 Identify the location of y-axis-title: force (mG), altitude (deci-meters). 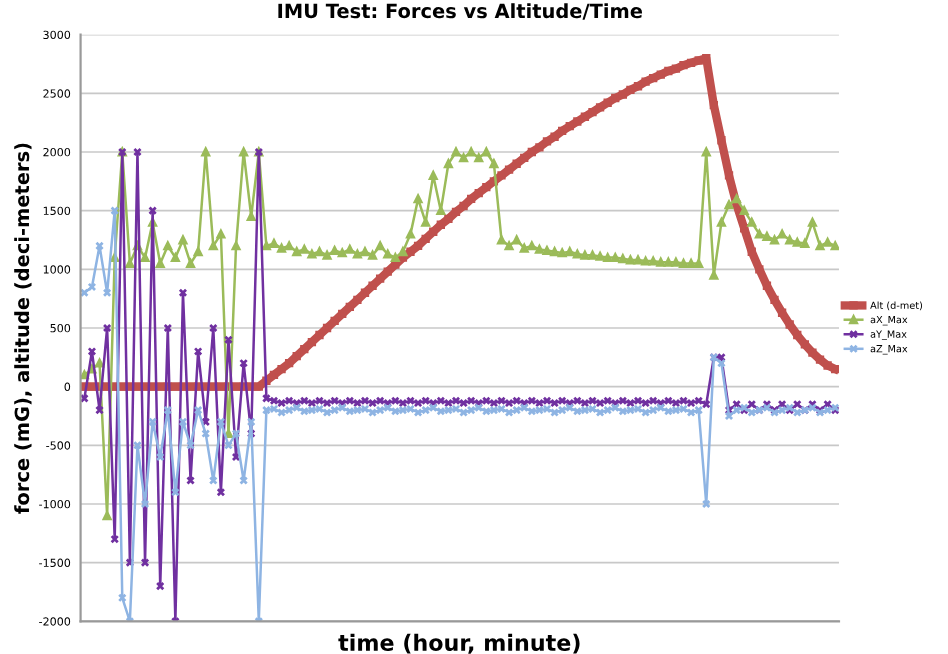
(23, 328).